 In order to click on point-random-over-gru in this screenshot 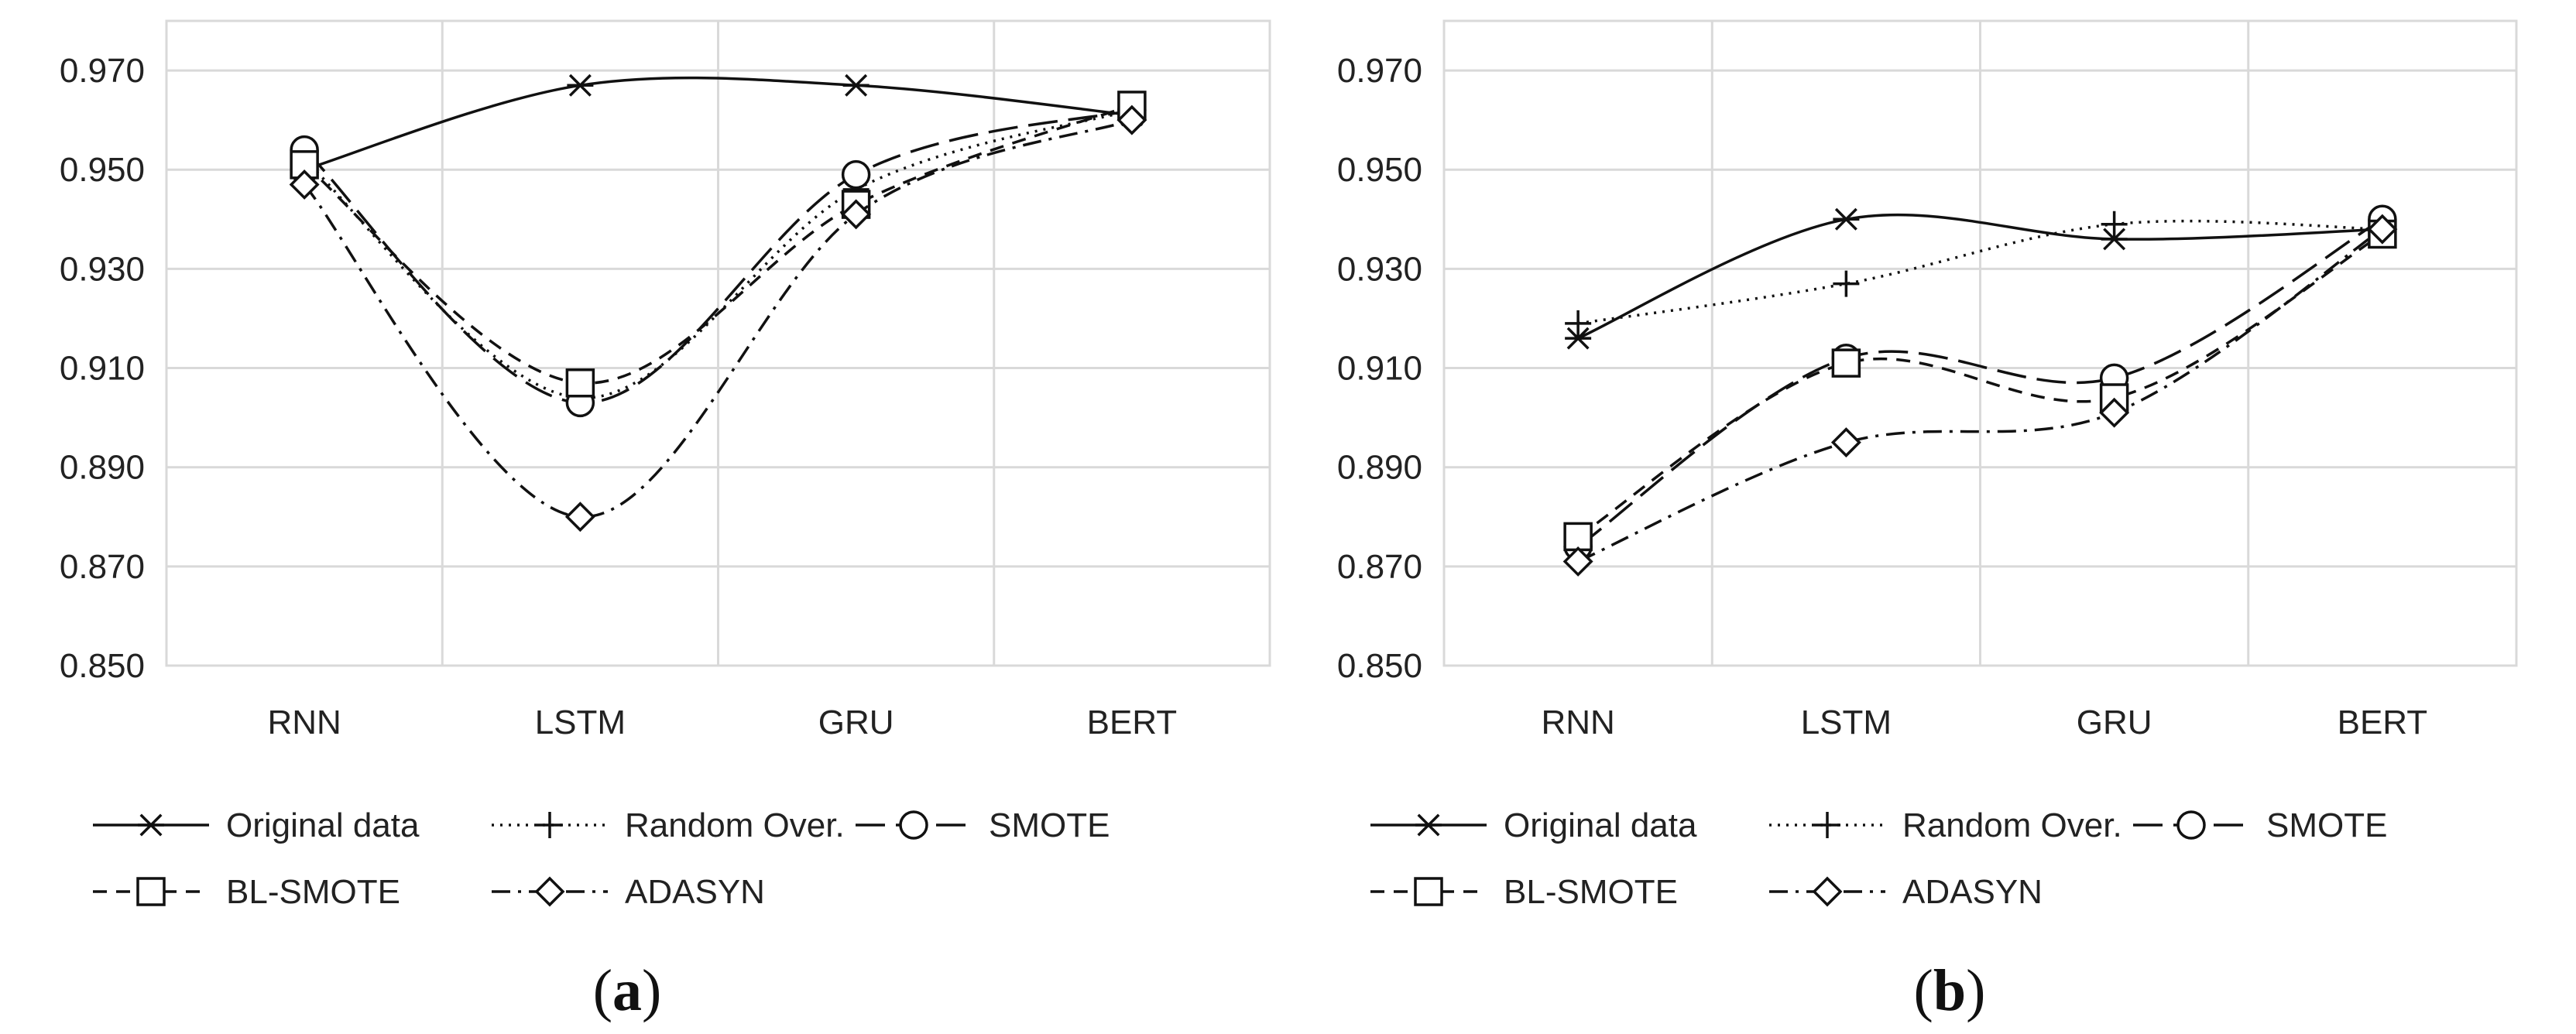, I will do `click(2114, 224)`.